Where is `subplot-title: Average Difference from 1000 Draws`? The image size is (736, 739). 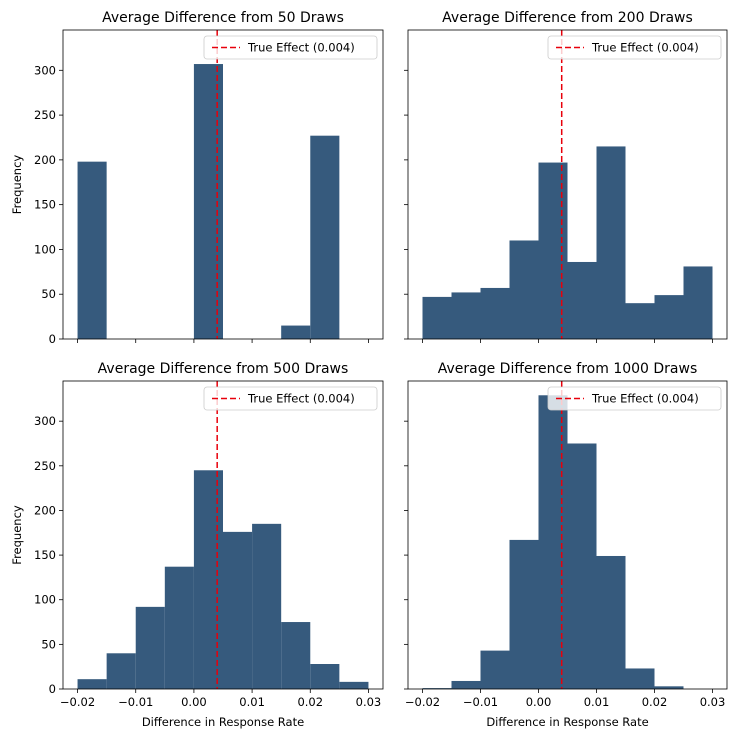 subplot-title: Average Difference from 1000 Draws is located at coordinates (568, 369).